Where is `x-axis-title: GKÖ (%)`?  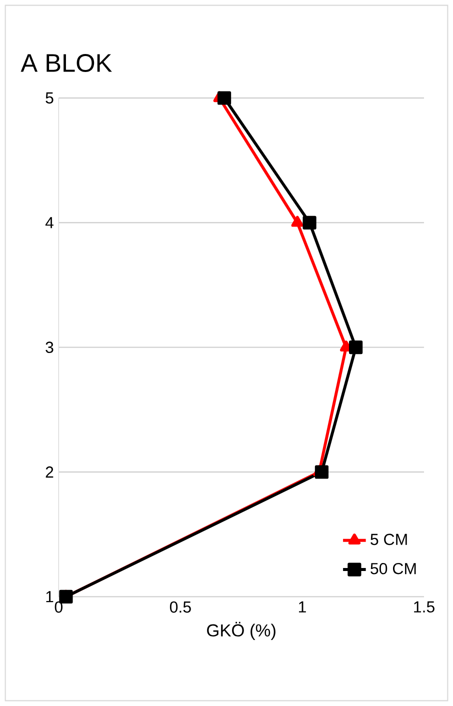 x-axis-title: GKÖ (%) is located at coordinates (241, 631).